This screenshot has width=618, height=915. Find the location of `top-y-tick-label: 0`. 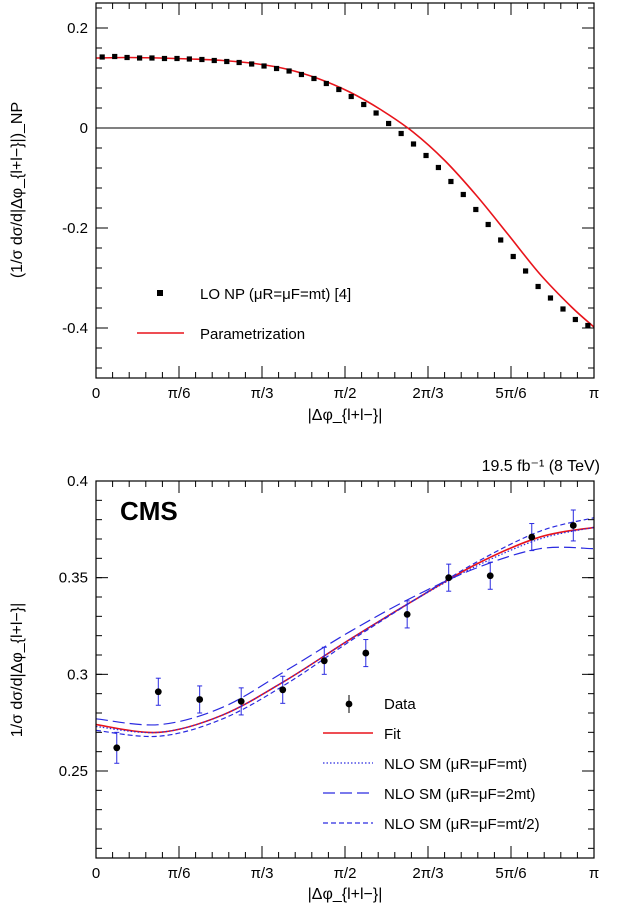

top-y-tick-label: 0 is located at coordinates (84, 128).